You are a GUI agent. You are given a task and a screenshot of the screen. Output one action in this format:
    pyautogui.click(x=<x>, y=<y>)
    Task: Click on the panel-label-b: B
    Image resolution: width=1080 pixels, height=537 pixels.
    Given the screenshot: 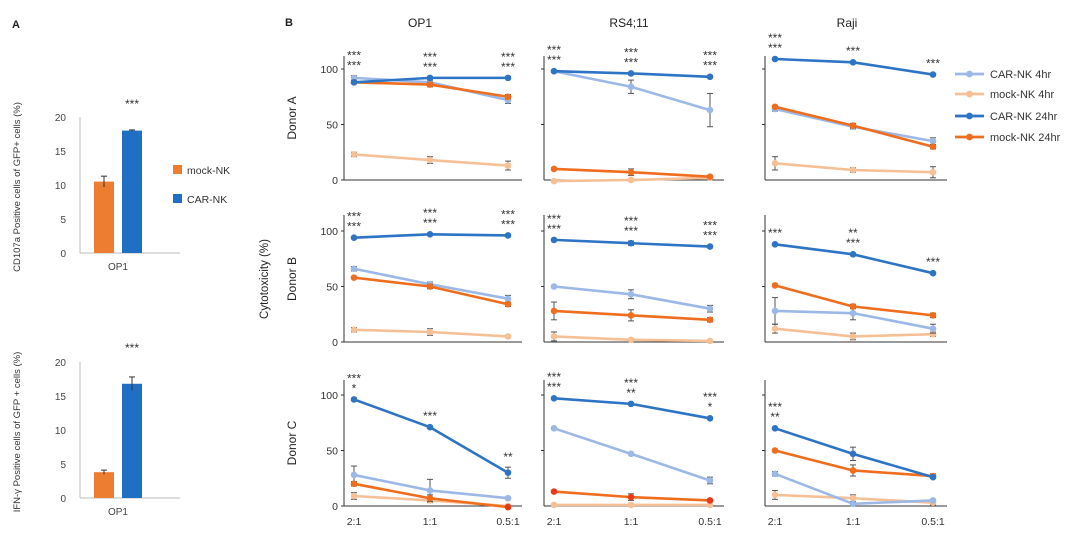 What is the action you would take?
    pyautogui.click(x=289, y=23)
    